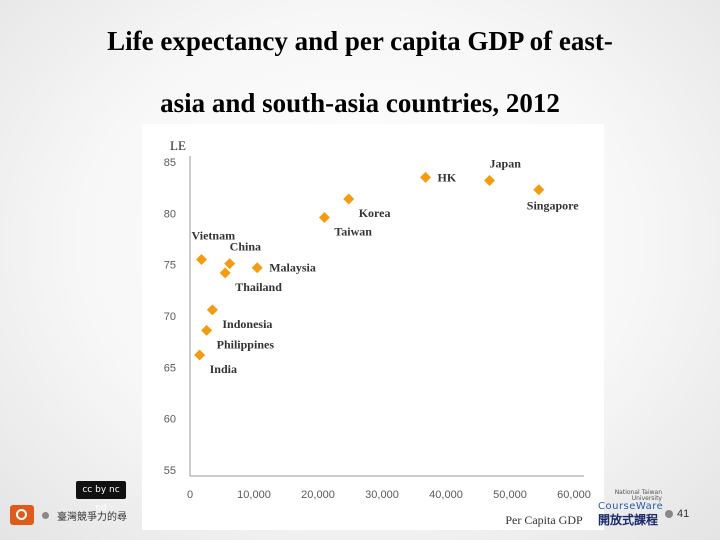 Image resolution: width=720 pixels, height=540 pixels. What do you see at coordinates (230, 264) in the screenshot?
I see `data-point-china` at bounding box center [230, 264].